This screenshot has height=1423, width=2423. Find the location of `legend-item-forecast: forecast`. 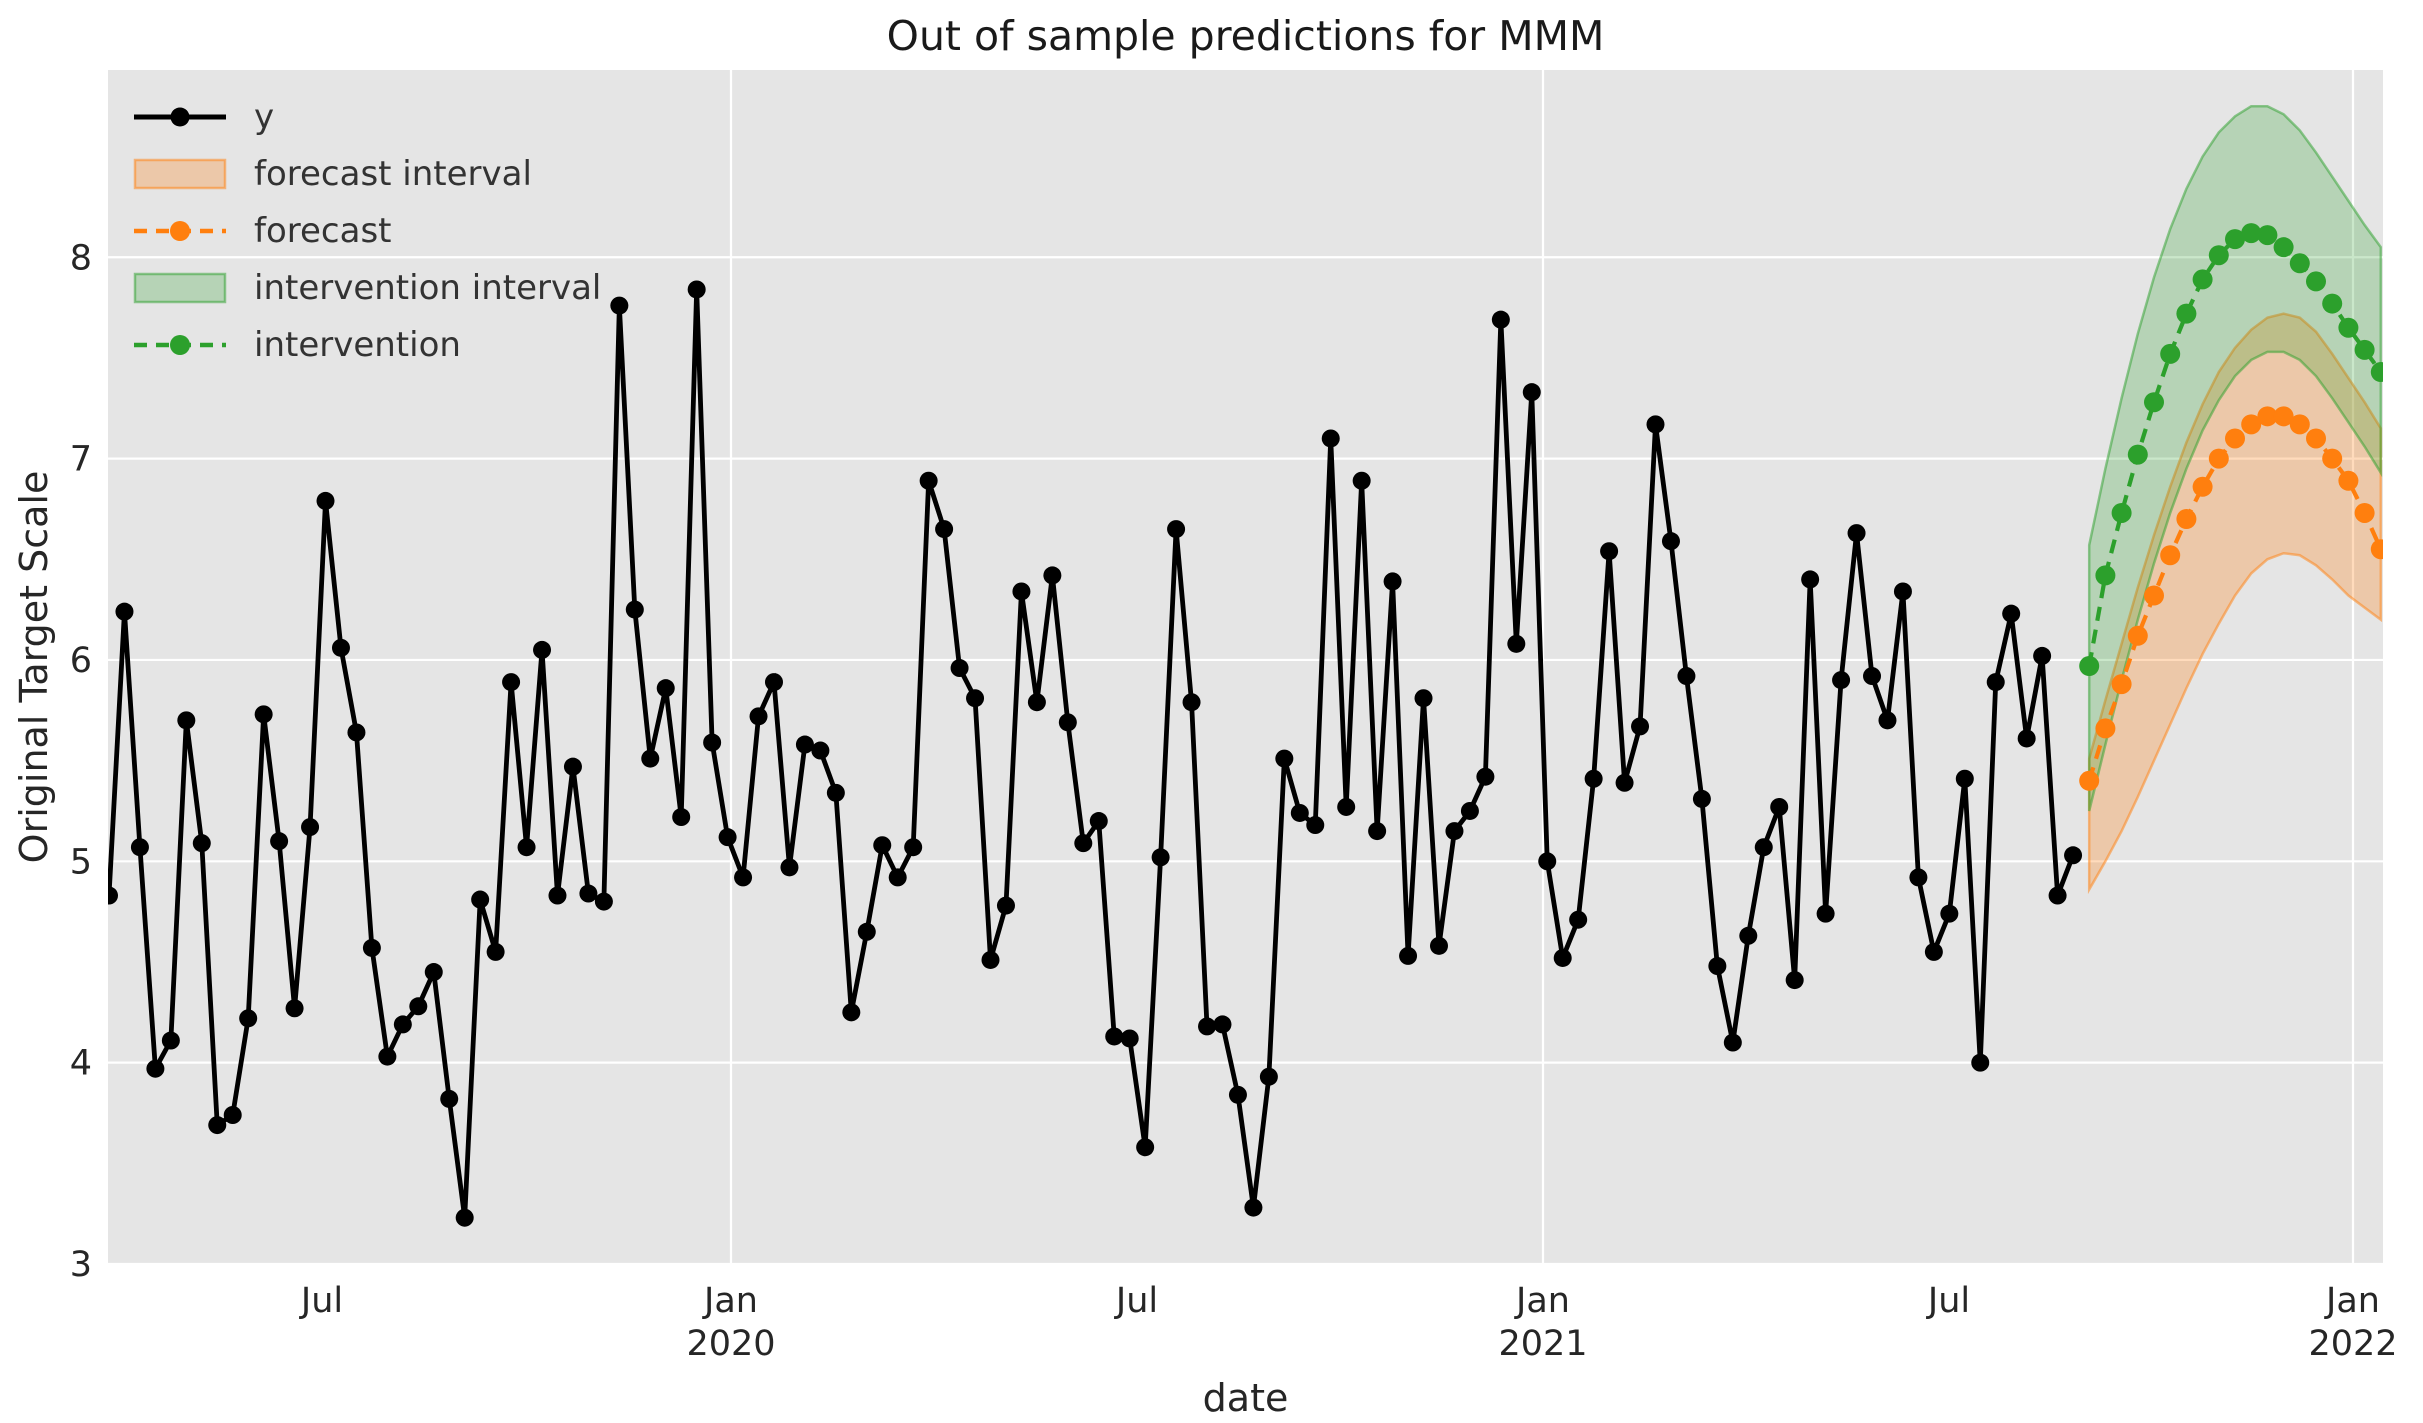

legend-item-forecast: forecast is located at coordinates (366, 230).